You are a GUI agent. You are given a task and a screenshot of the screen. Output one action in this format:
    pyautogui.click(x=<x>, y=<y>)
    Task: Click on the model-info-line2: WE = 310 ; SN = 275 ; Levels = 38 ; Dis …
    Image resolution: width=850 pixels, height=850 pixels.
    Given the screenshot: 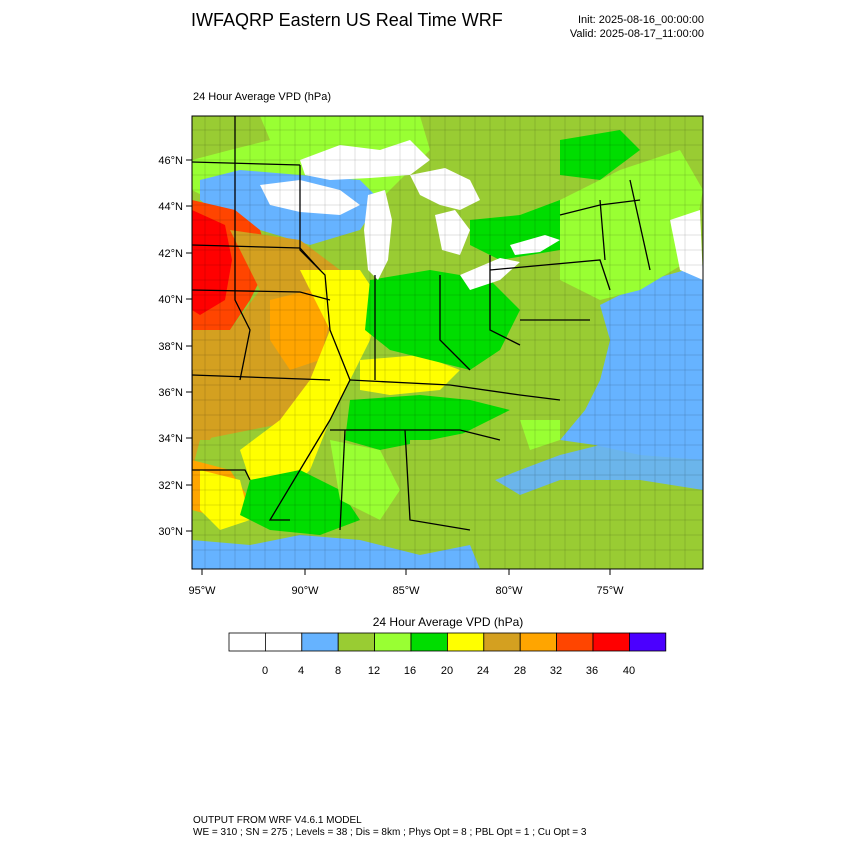 What is the action you would take?
    pyautogui.click(x=390, y=832)
    